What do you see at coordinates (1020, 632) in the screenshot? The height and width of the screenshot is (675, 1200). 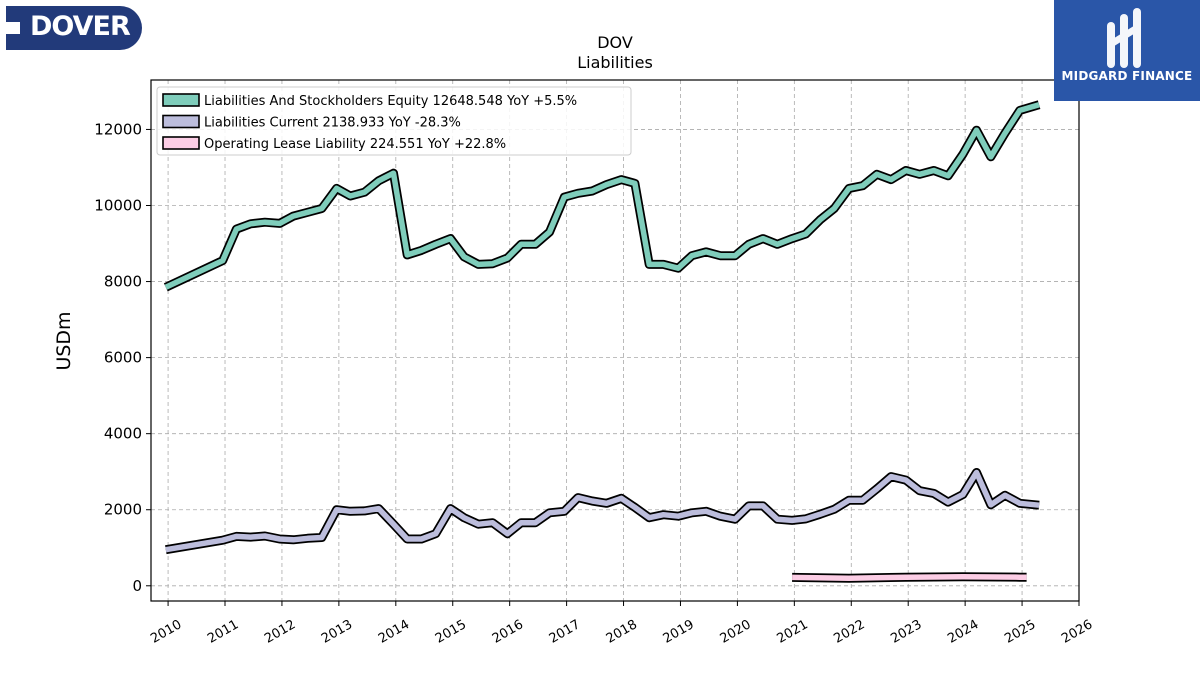 I see `x-tick-label: 2025` at bounding box center [1020, 632].